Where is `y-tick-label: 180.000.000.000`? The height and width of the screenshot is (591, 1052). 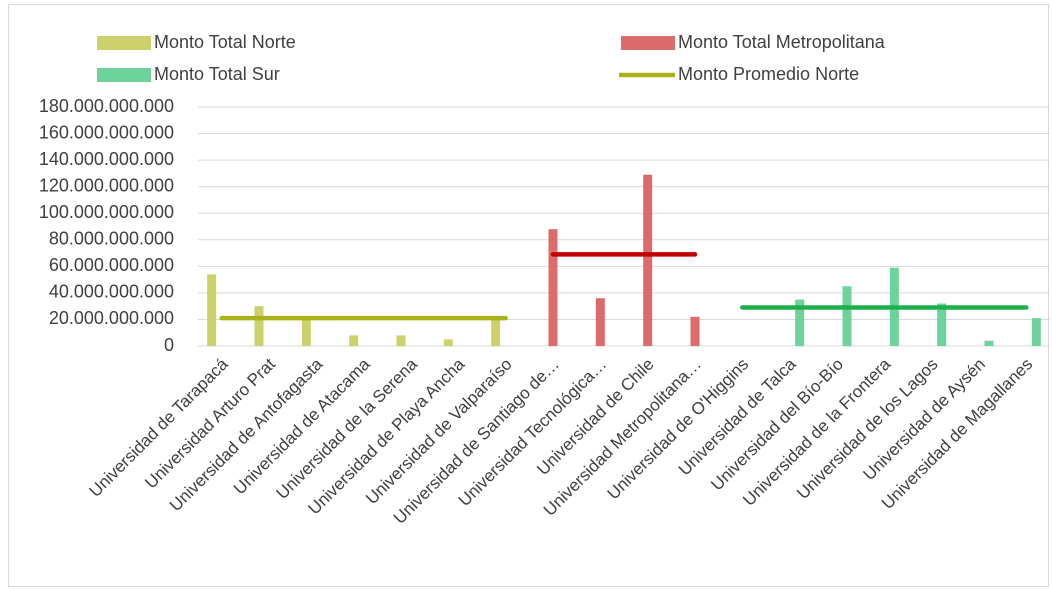
y-tick-label: 180.000.000.000 is located at coordinates (106, 106).